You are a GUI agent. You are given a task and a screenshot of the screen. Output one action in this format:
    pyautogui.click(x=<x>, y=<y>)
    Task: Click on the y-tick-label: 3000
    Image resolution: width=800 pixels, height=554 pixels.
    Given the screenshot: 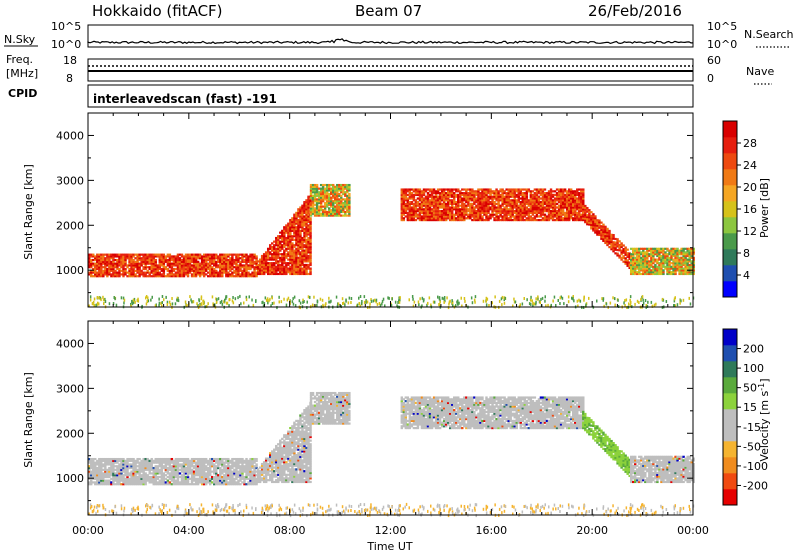 What is the action you would take?
    pyautogui.click(x=70, y=180)
    